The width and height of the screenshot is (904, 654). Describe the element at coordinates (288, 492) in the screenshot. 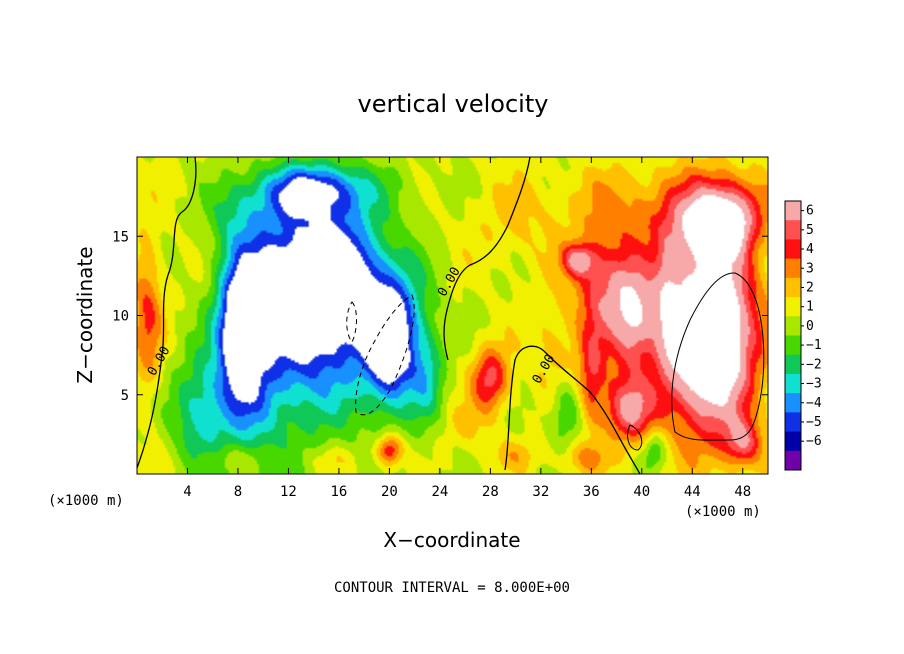

I see `x-tick-label: 12` at that location.